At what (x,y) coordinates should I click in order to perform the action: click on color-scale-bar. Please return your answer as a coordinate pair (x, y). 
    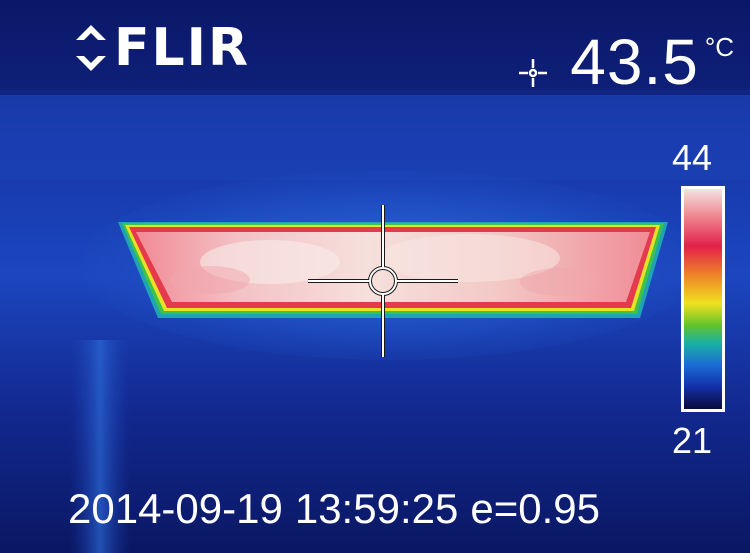
    Looking at the image, I should click on (703, 299).